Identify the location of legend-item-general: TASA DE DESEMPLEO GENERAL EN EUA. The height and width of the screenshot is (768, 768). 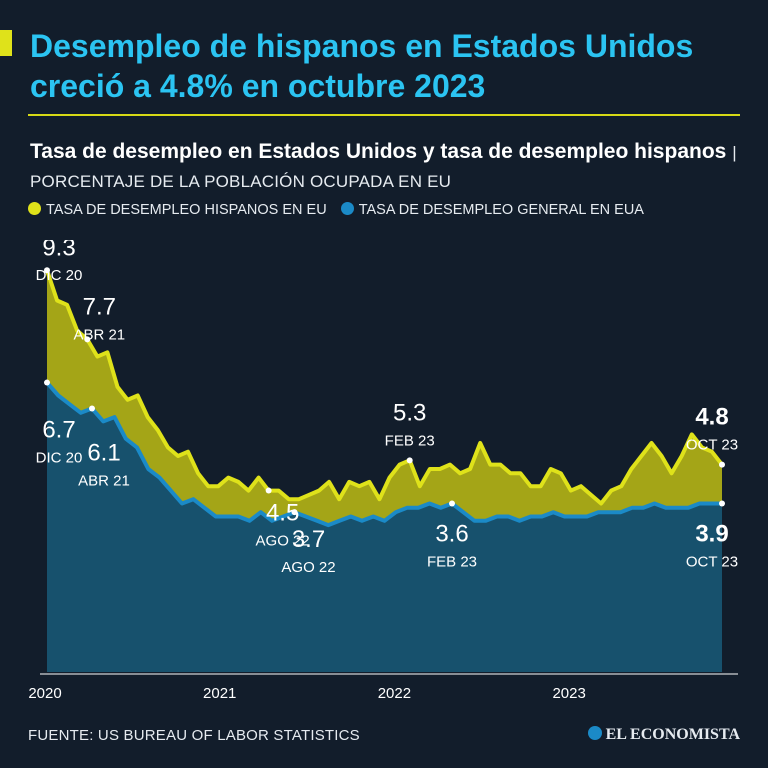
(492, 210).